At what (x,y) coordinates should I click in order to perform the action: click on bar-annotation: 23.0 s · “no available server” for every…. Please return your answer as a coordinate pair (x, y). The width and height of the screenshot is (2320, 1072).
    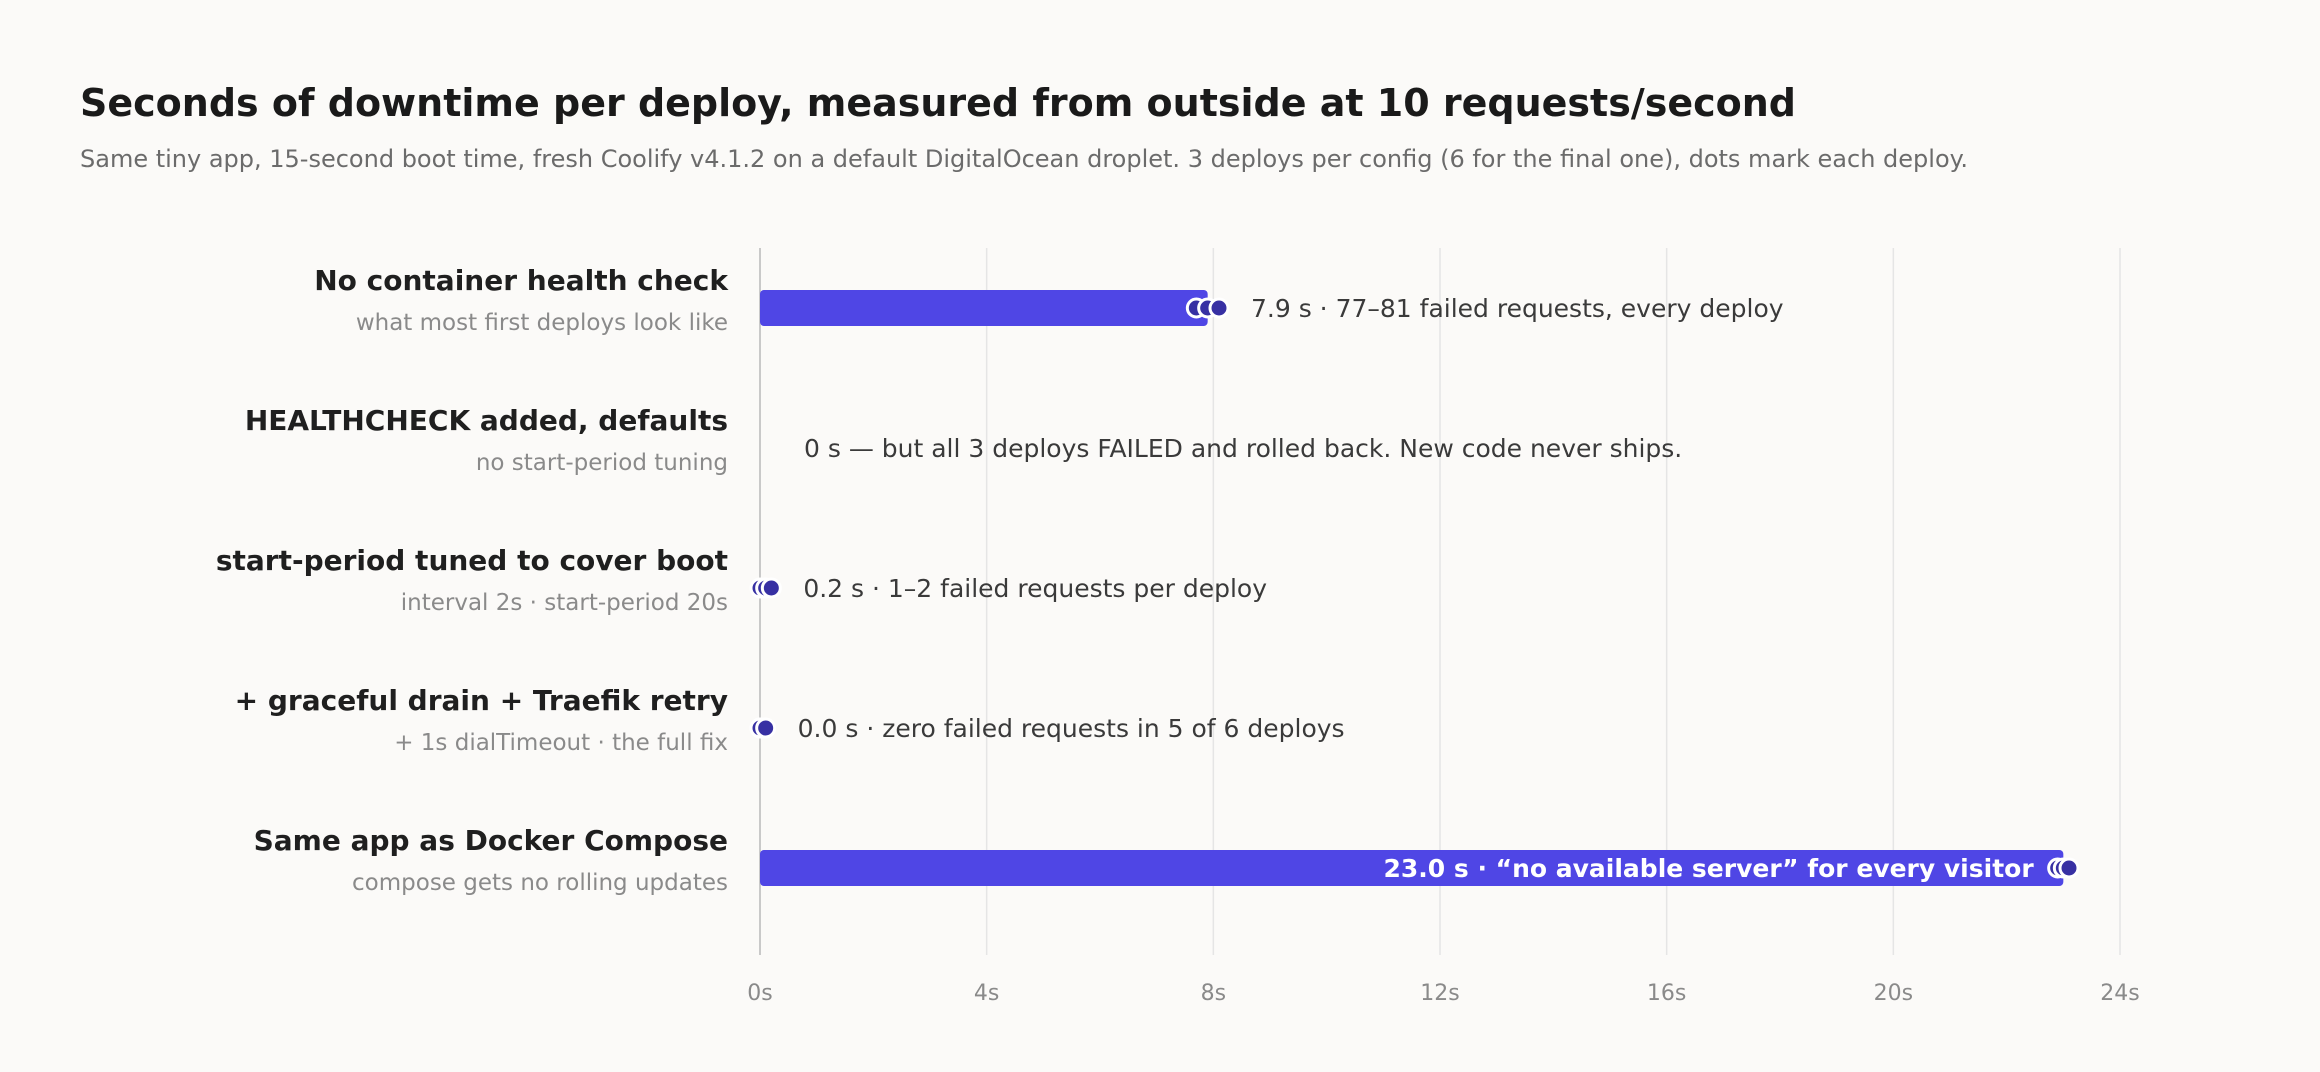
    Looking at the image, I should click on (1708, 868).